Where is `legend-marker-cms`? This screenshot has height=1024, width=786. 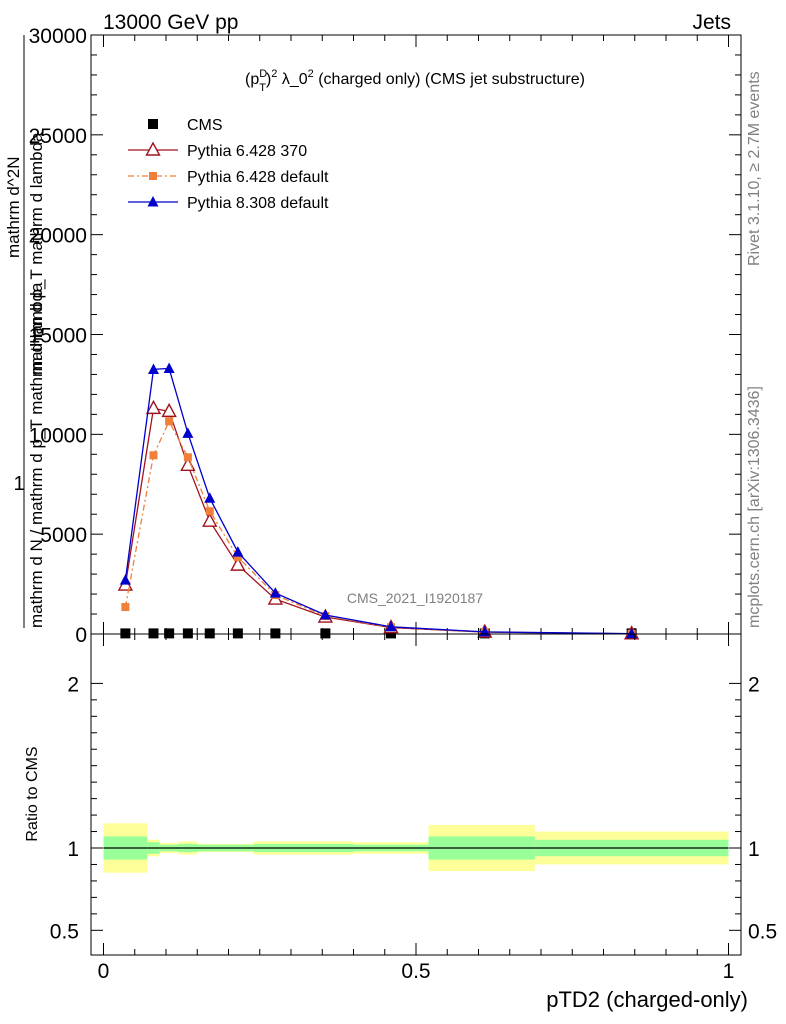 legend-marker-cms is located at coordinates (153, 124).